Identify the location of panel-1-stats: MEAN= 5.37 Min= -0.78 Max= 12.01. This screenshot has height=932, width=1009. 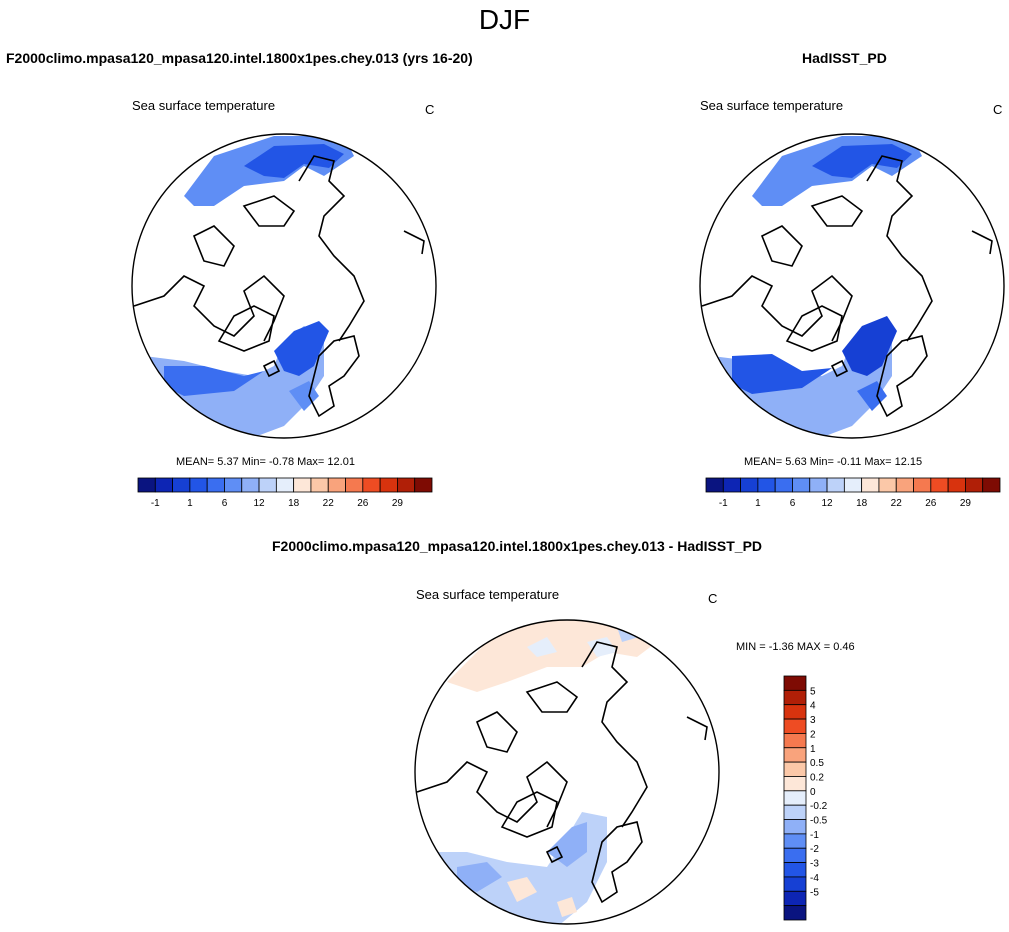
(265, 462).